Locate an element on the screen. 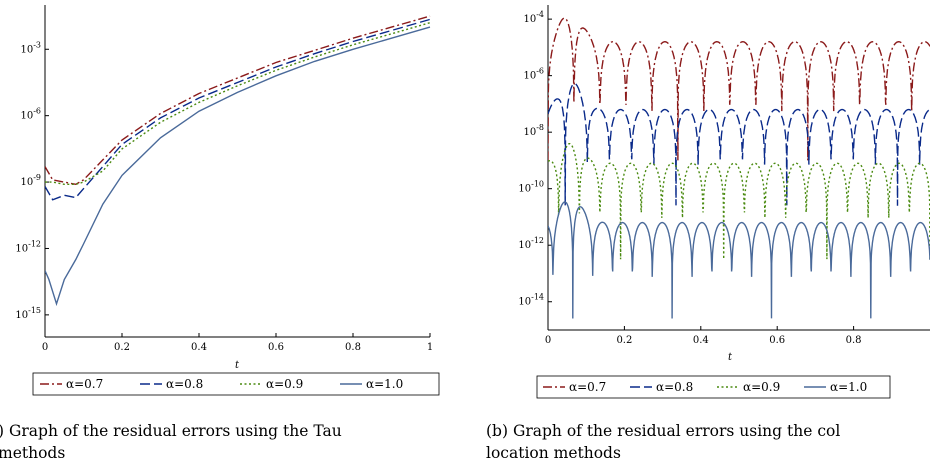 This screenshot has width=930, height=467. chart-b-y-tick-label: 10⁻⁶ is located at coordinates (533, 74).